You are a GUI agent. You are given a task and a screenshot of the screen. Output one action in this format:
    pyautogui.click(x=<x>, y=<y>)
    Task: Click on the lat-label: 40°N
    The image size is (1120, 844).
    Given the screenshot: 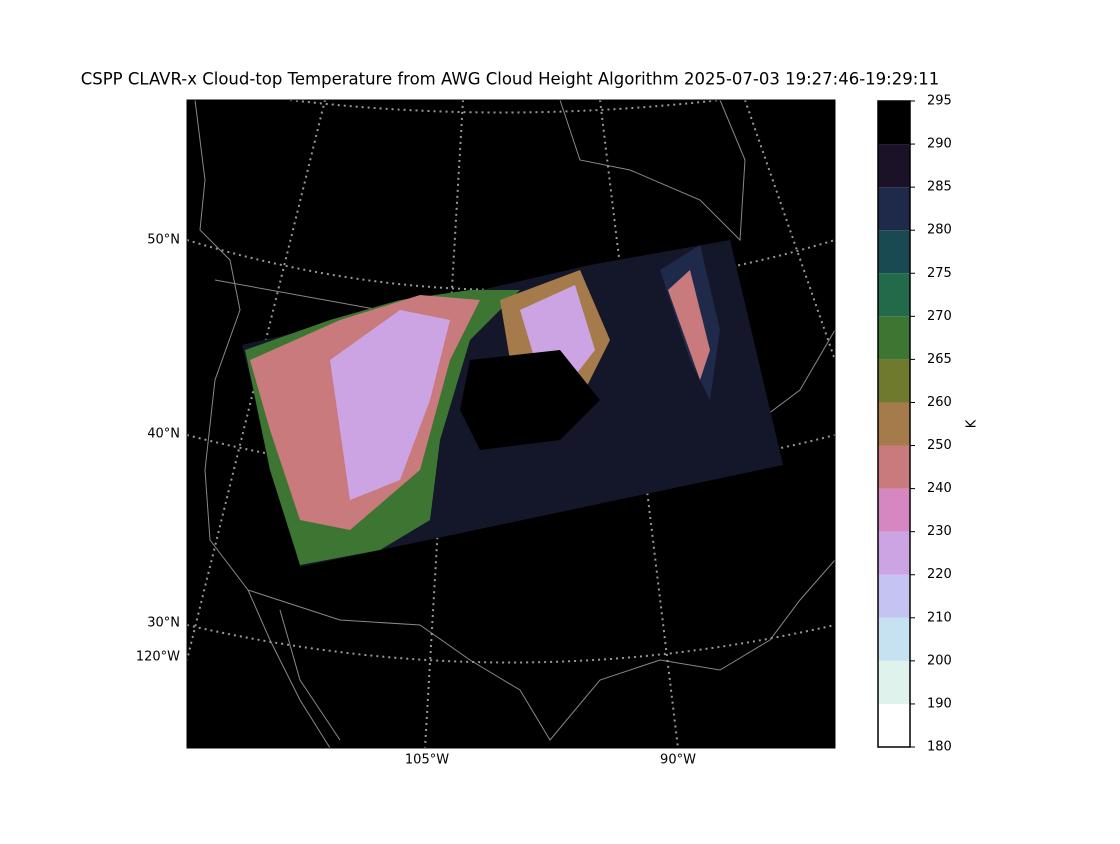 What is the action you would take?
    pyautogui.click(x=163, y=434)
    